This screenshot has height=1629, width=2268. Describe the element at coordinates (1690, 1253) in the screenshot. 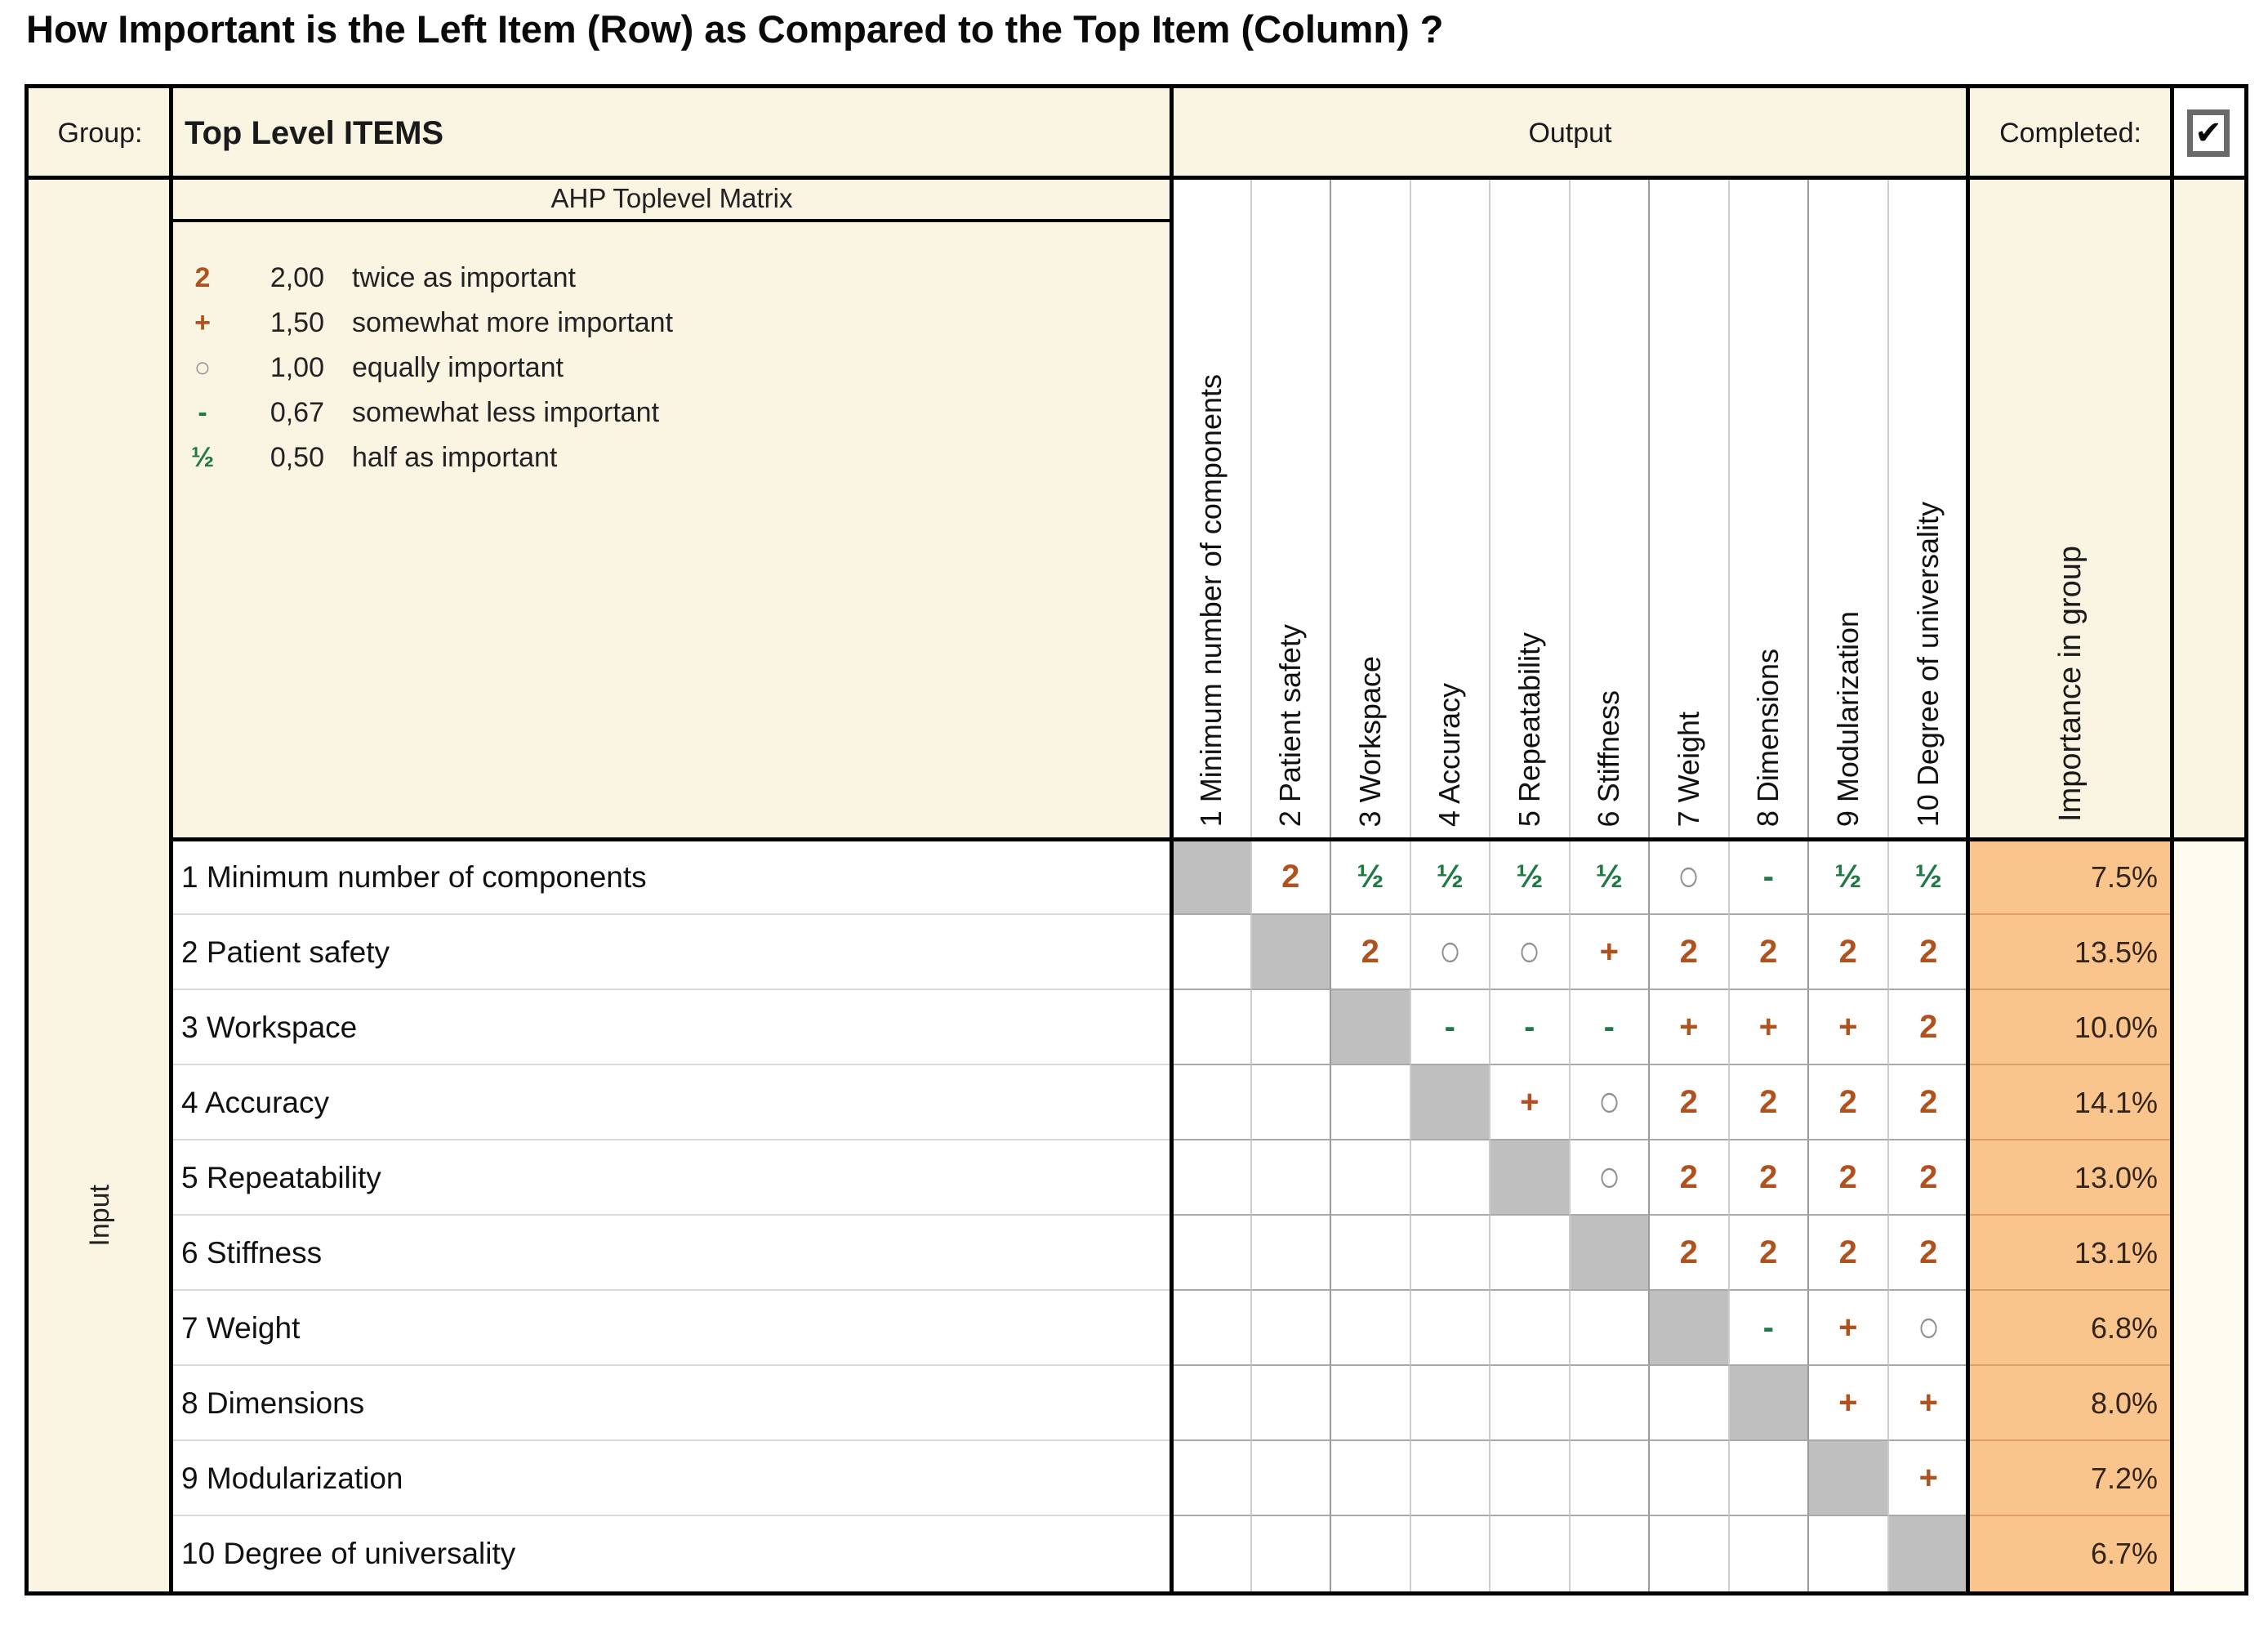

I see `matrix-cell-r6c7: 2` at that location.